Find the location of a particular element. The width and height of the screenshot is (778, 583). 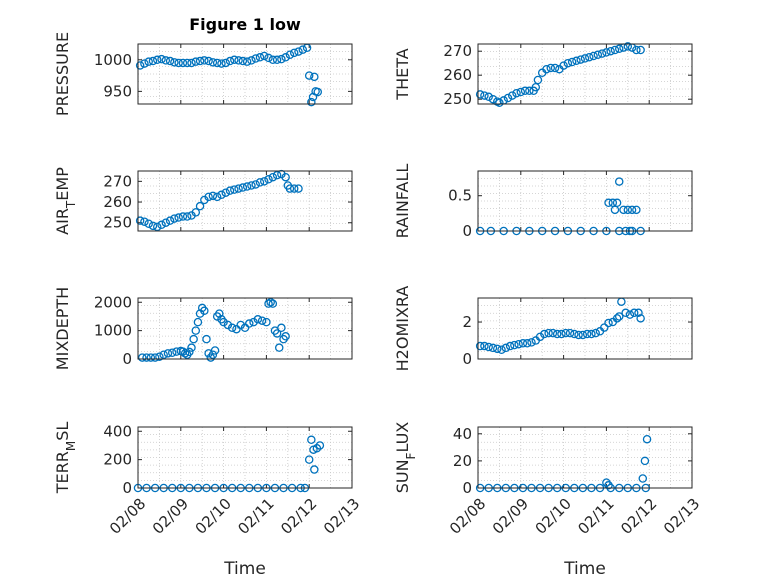

y-axis-label: SUNFLUX is located at coordinates (405, 458).